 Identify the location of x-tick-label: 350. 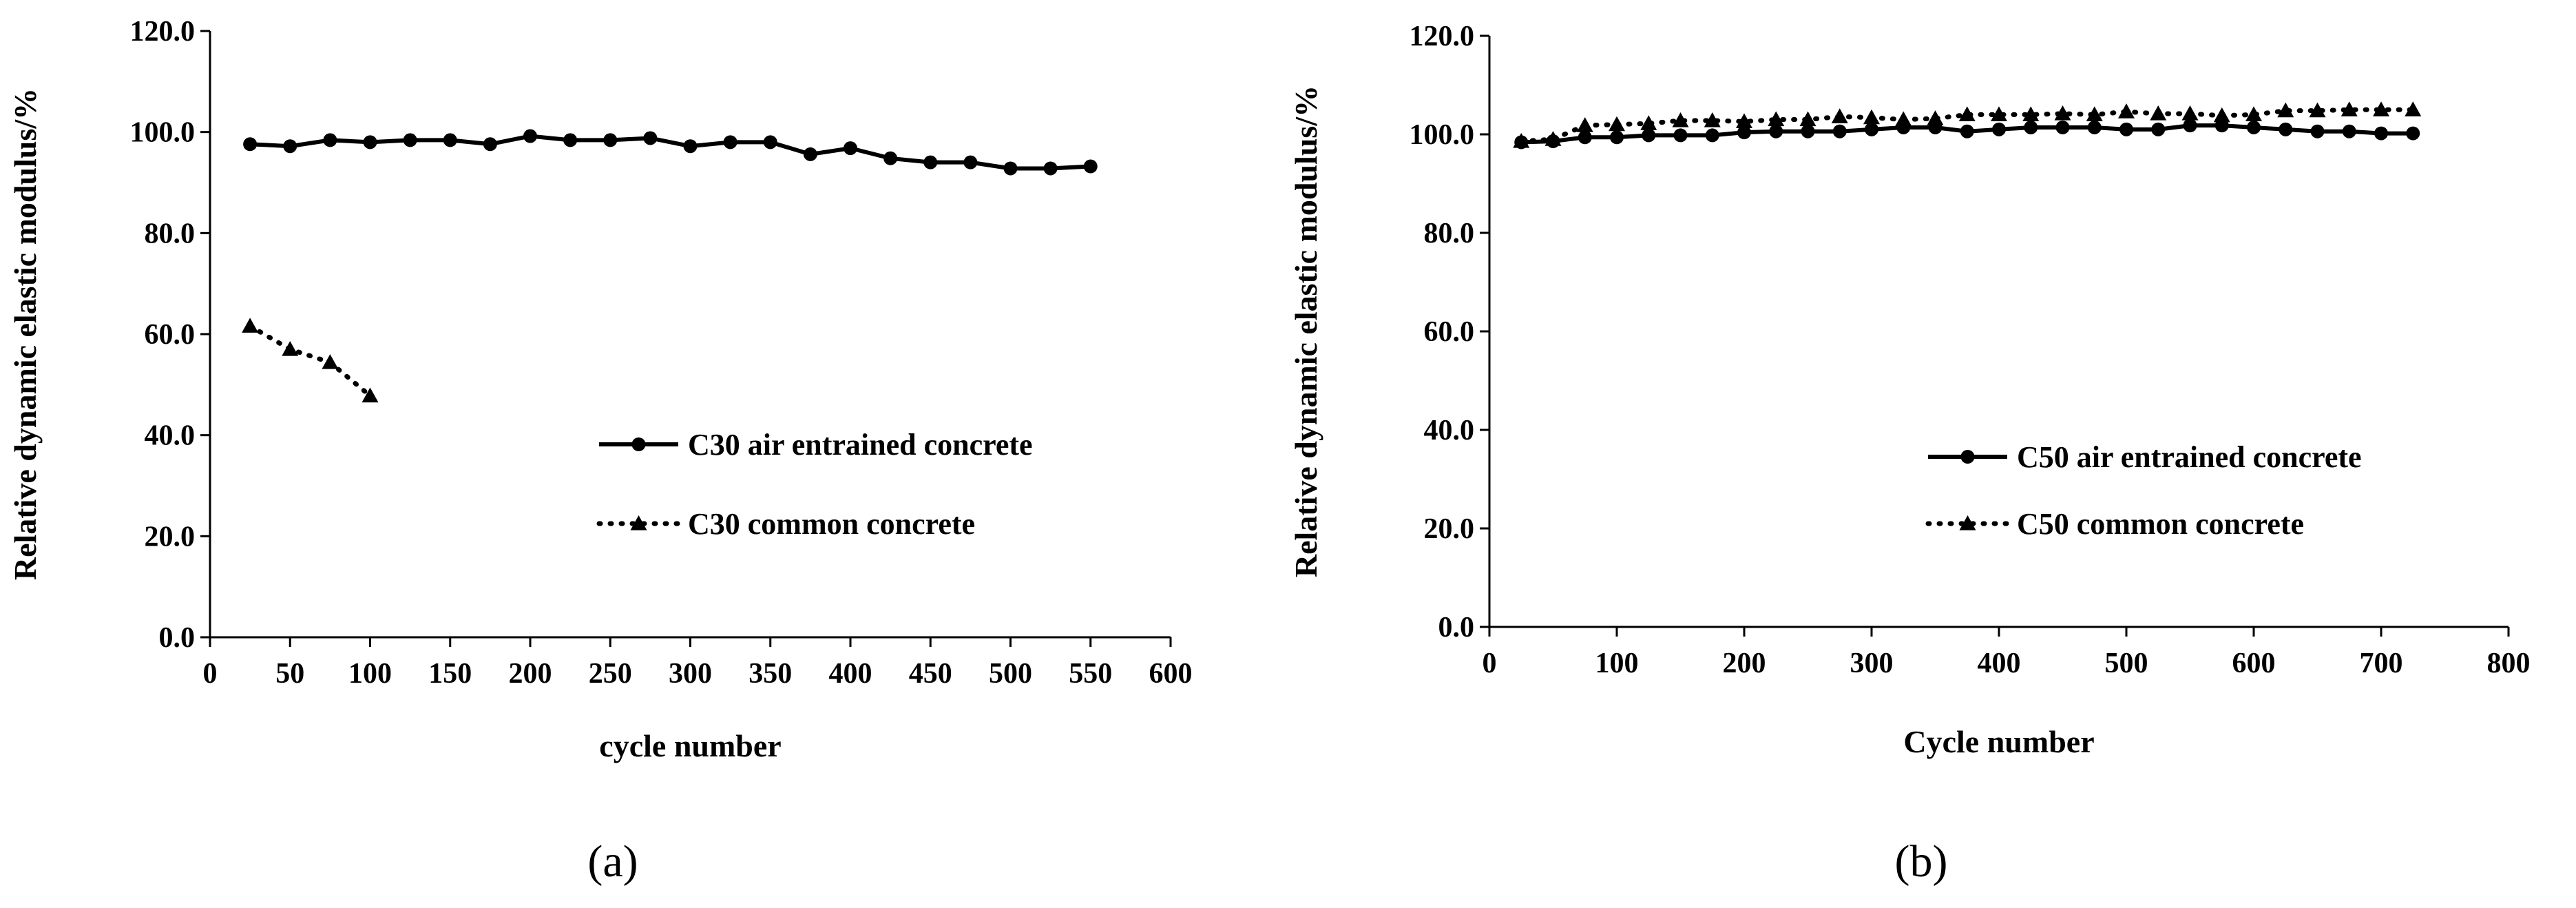
(770, 674).